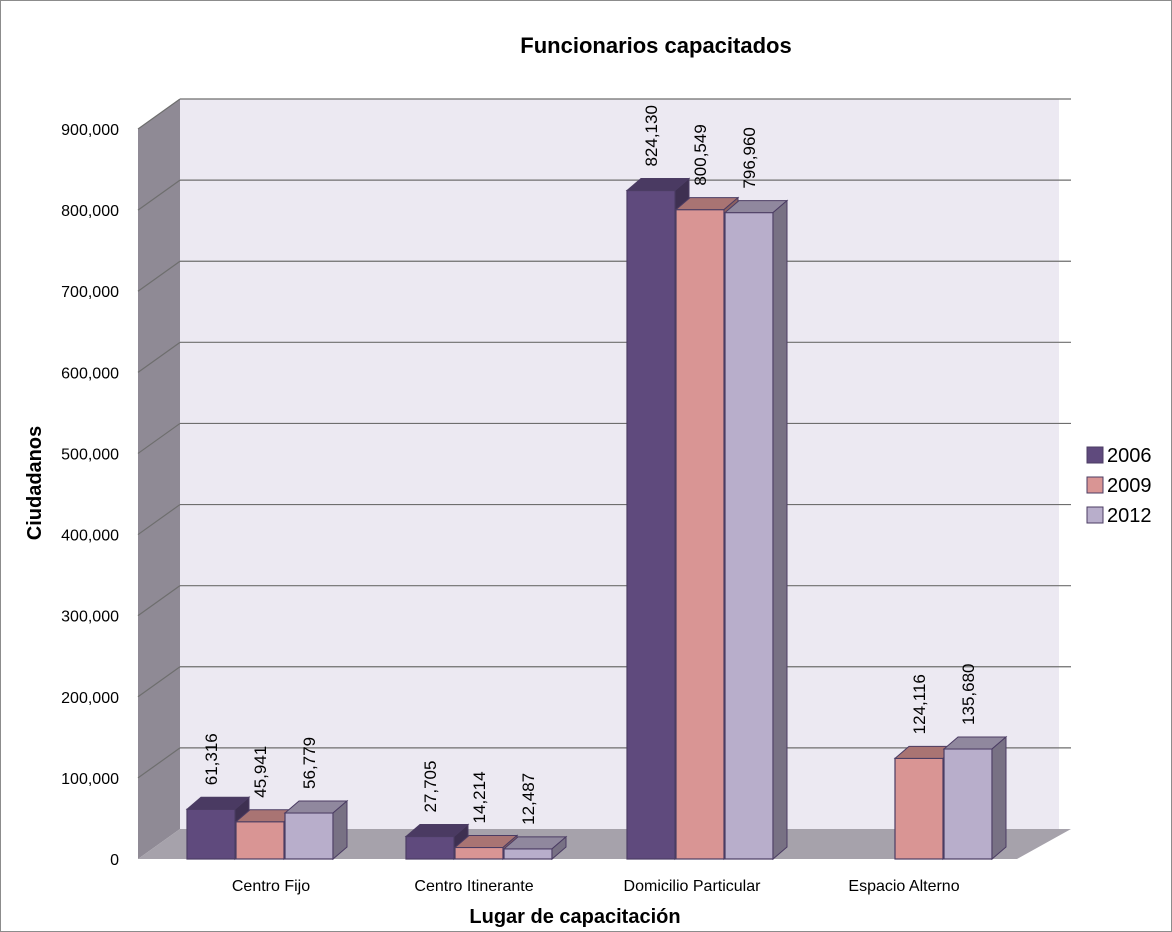 The image size is (1172, 932). What do you see at coordinates (309, 763) in the screenshot?
I see `data-label: 56,779` at bounding box center [309, 763].